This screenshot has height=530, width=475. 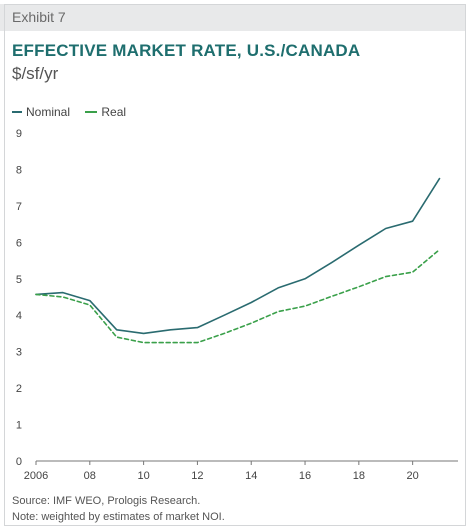 What do you see at coordinates (19, 389) in the screenshot?
I see `y-tick-label: 2` at bounding box center [19, 389].